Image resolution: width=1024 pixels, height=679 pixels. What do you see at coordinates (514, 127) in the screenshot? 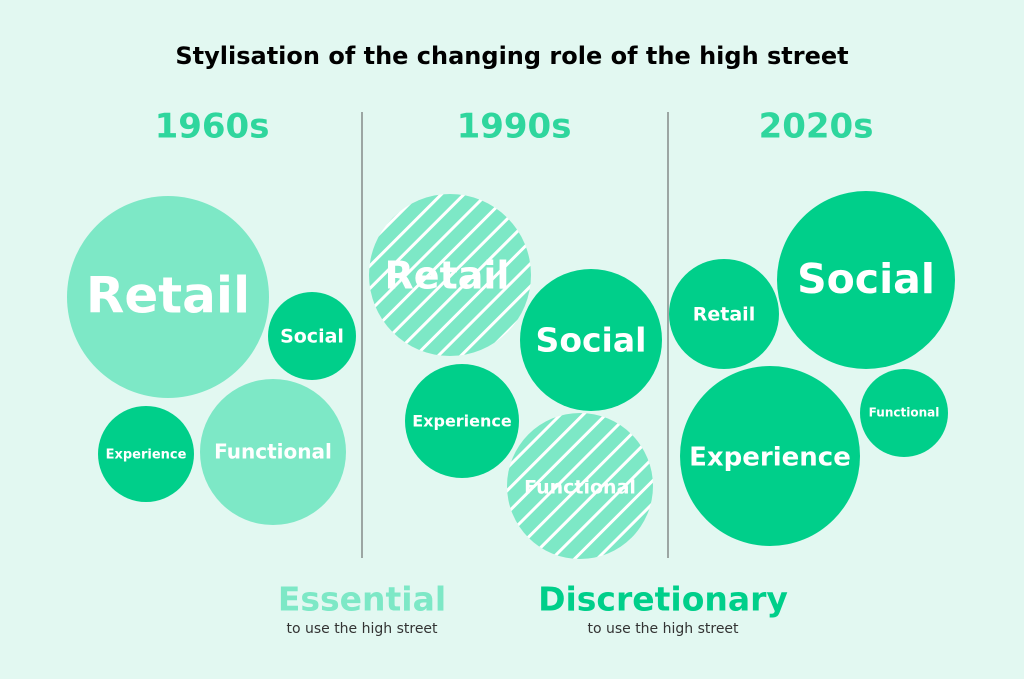
I see `period-label: 1990s` at bounding box center [514, 127].